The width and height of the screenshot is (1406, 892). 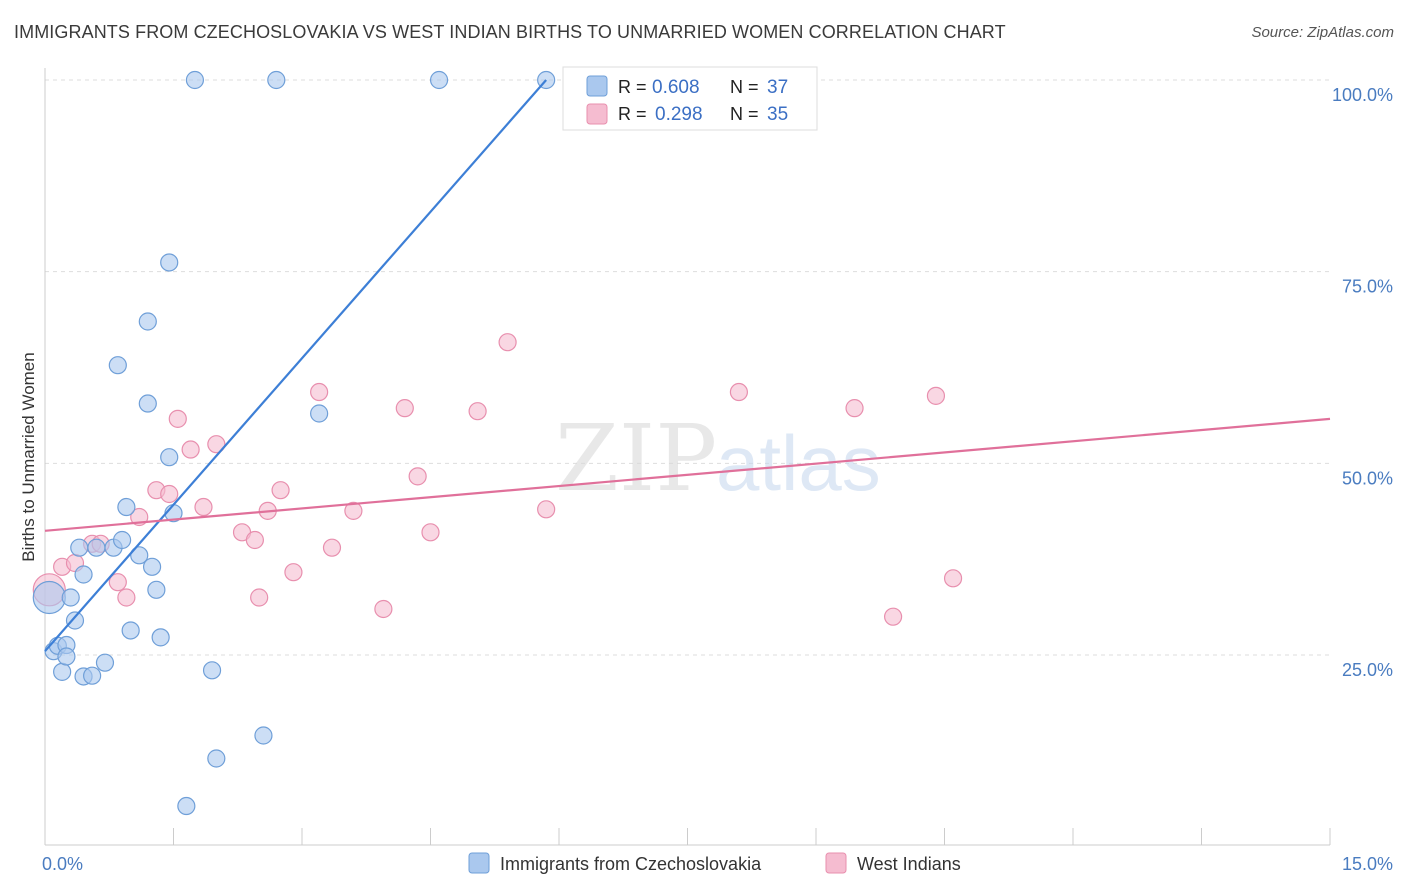 I want to click on legend-swatch-pink, so click(x=597, y=114).